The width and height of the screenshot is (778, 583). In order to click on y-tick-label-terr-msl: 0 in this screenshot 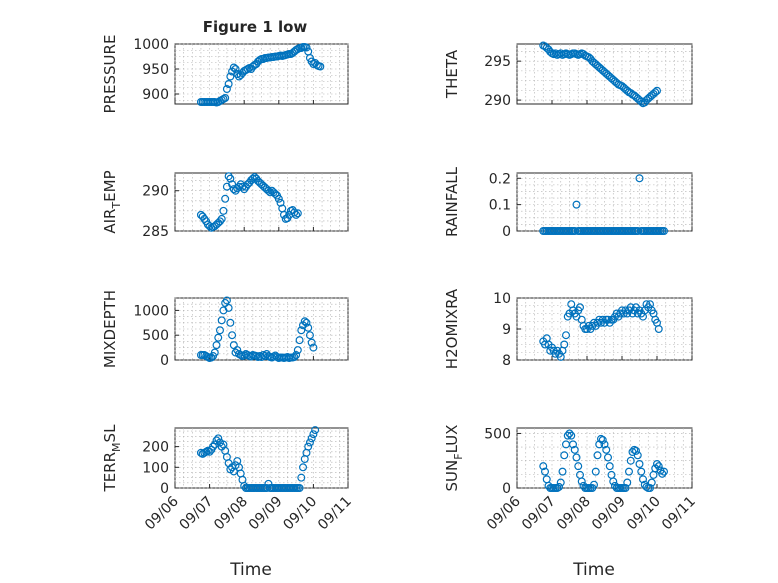, I will do `click(164, 489)`.